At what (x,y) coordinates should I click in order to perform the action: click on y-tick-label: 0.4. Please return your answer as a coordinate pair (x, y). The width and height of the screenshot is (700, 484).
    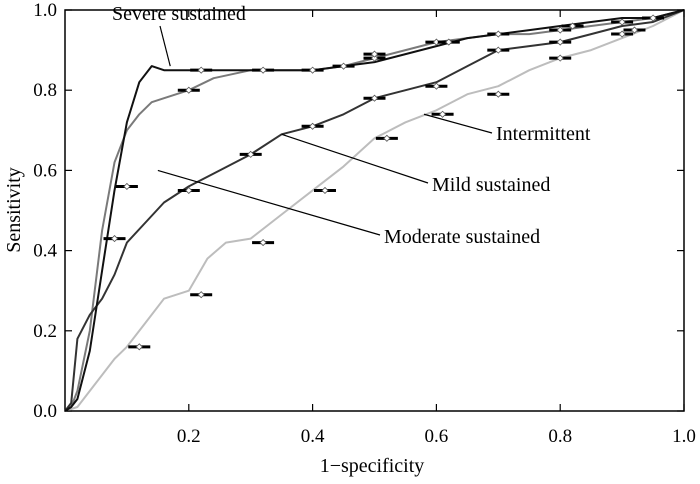
    Looking at the image, I should click on (45, 251).